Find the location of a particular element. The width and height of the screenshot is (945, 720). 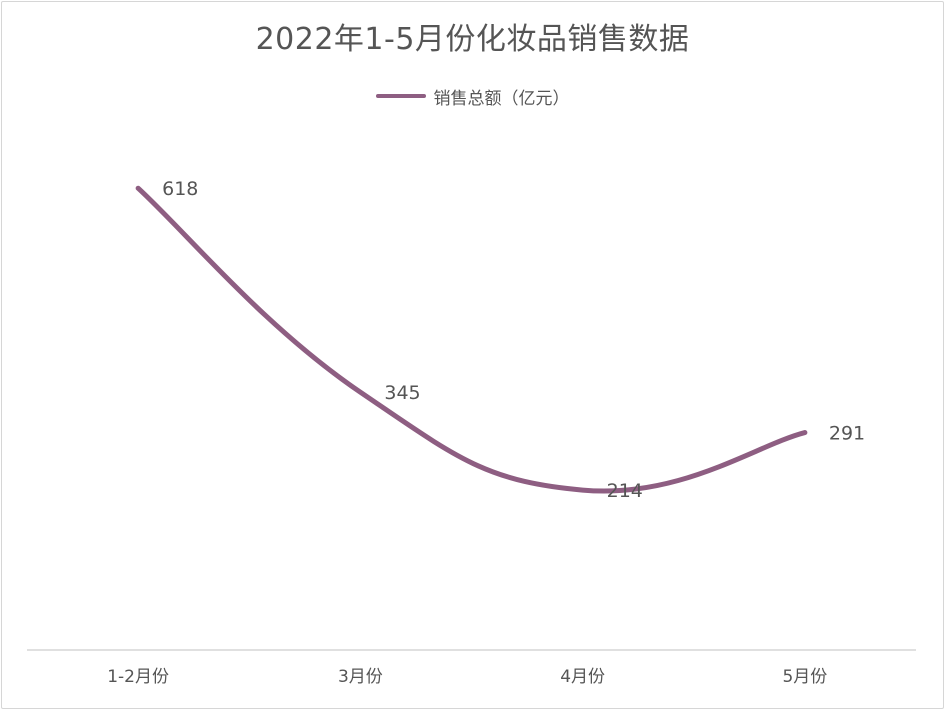

legend: 销售总额（亿元） is located at coordinates (472, 96).